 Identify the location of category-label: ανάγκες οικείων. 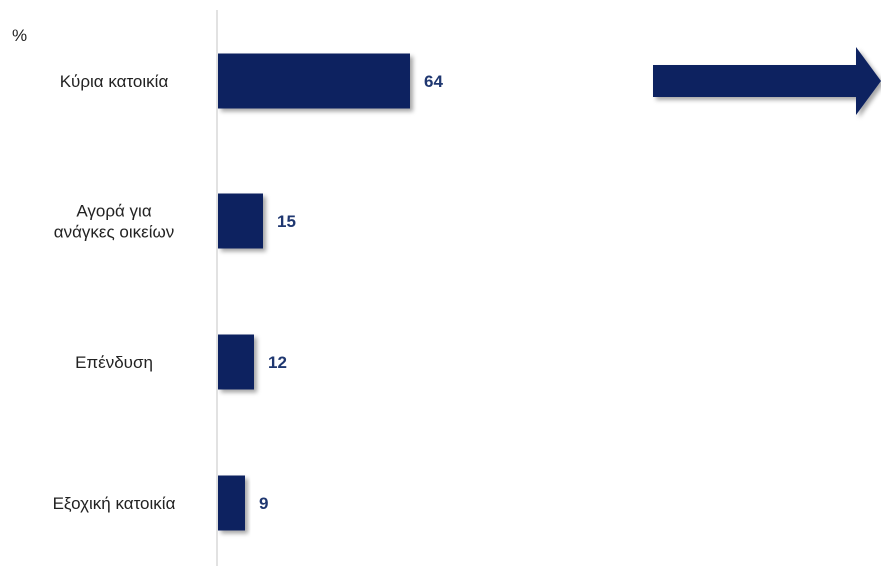
(114, 232).